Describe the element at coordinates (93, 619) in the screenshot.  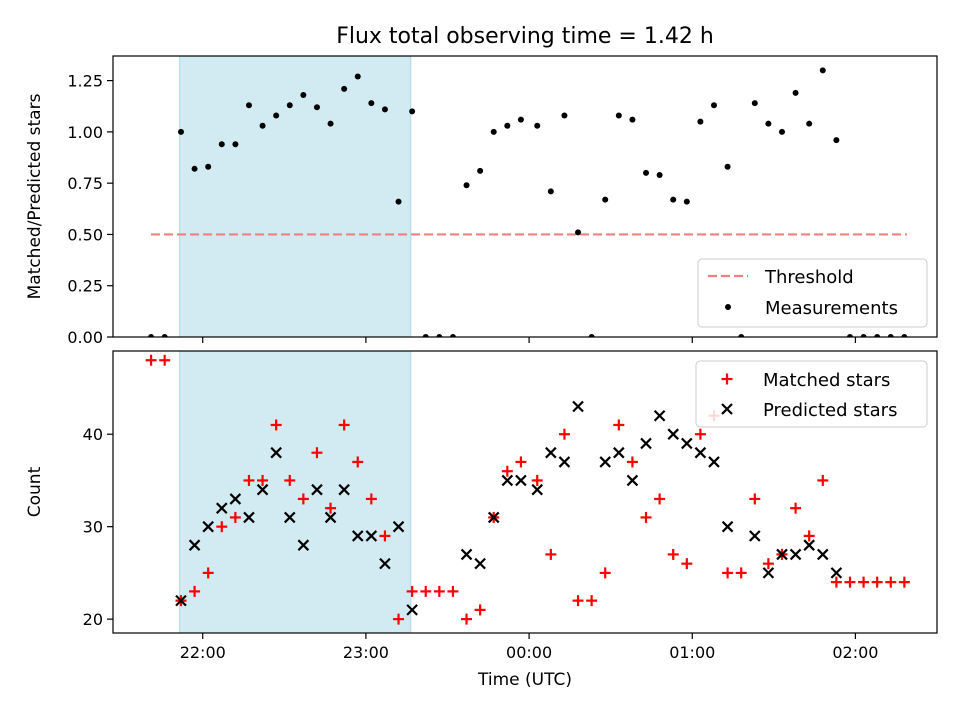
I see `y-tick-label: 20` at that location.